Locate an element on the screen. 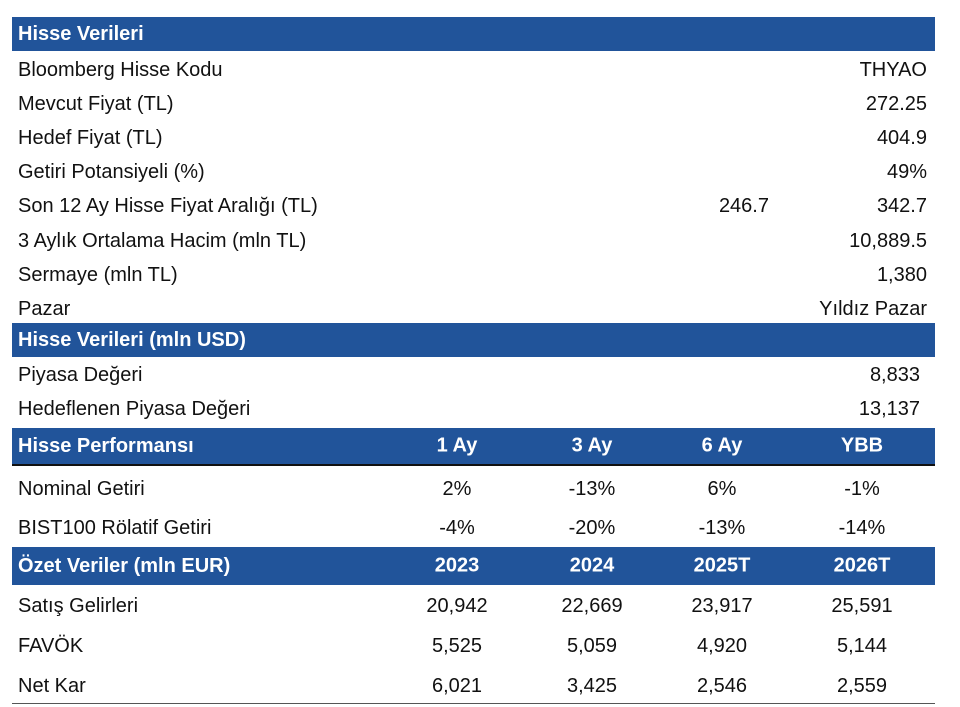 This screenshot has width=960, height=707. section-header-hisse-performansi: Hisse Performansı 1 Ay 3 Ay 6 Ay YBB is located at coordinates (473, 447).